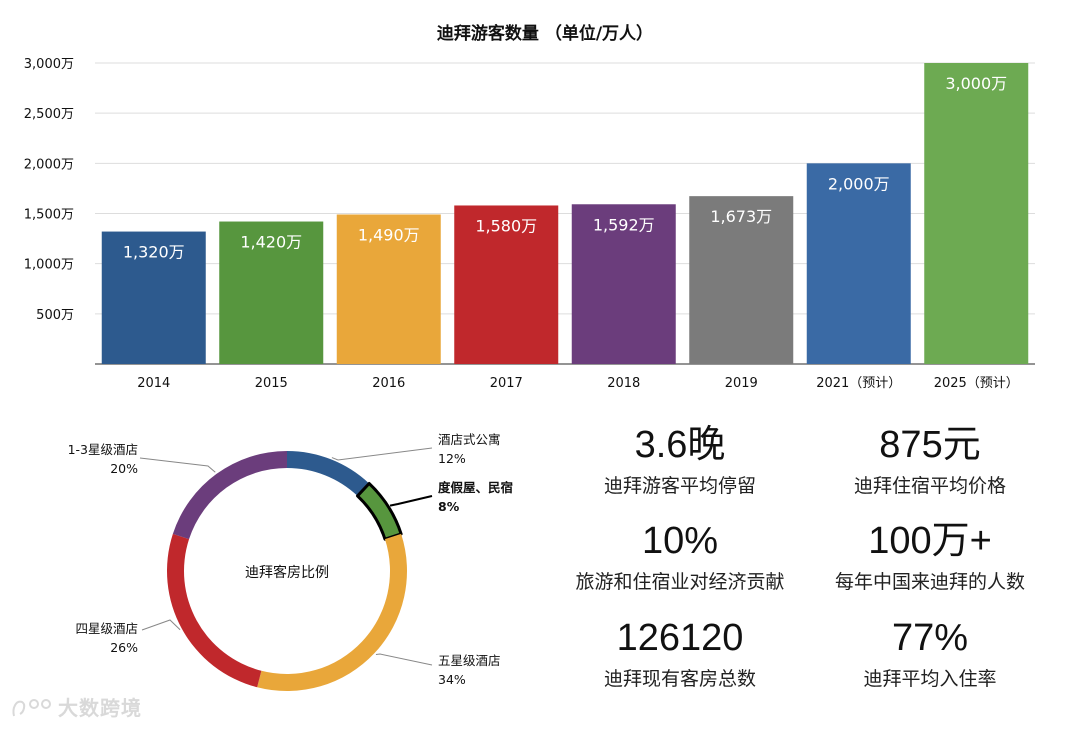 The width and height of the screenshot is (1080, 731). I want to click on bar-data-label: 1,580万, so click(506, 225).